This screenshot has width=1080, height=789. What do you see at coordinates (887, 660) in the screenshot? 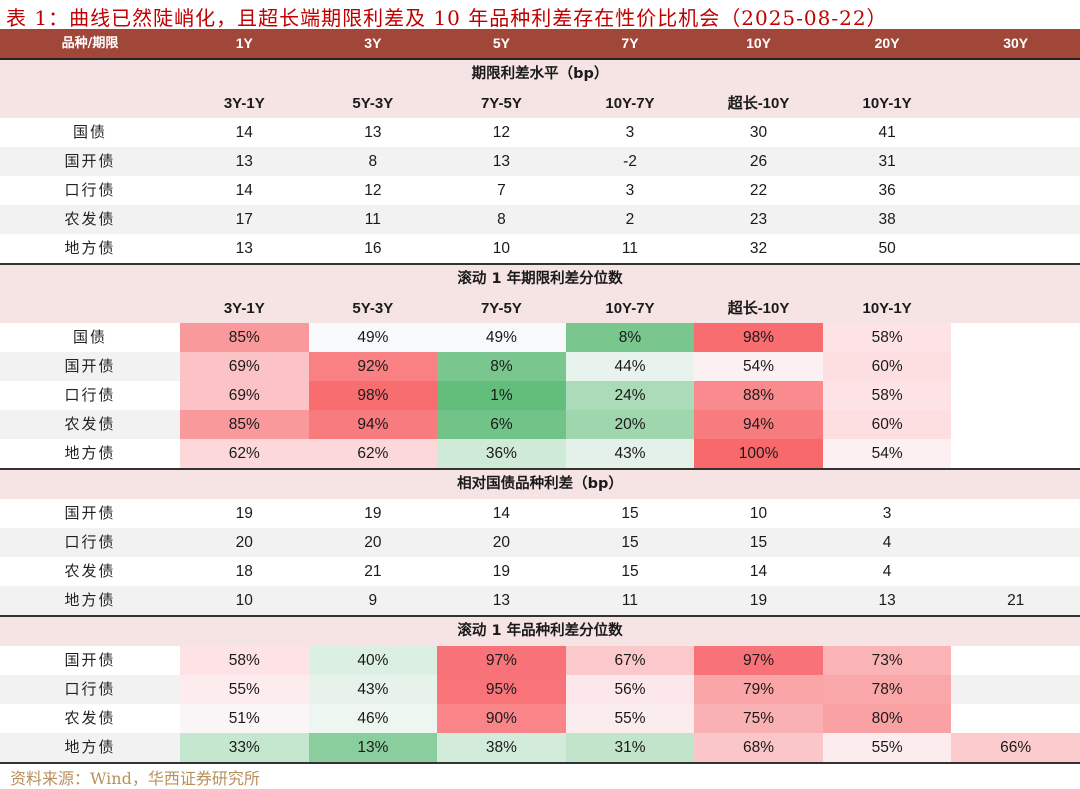
I see `value-cell: 73%` at bounding box center [887, 660].